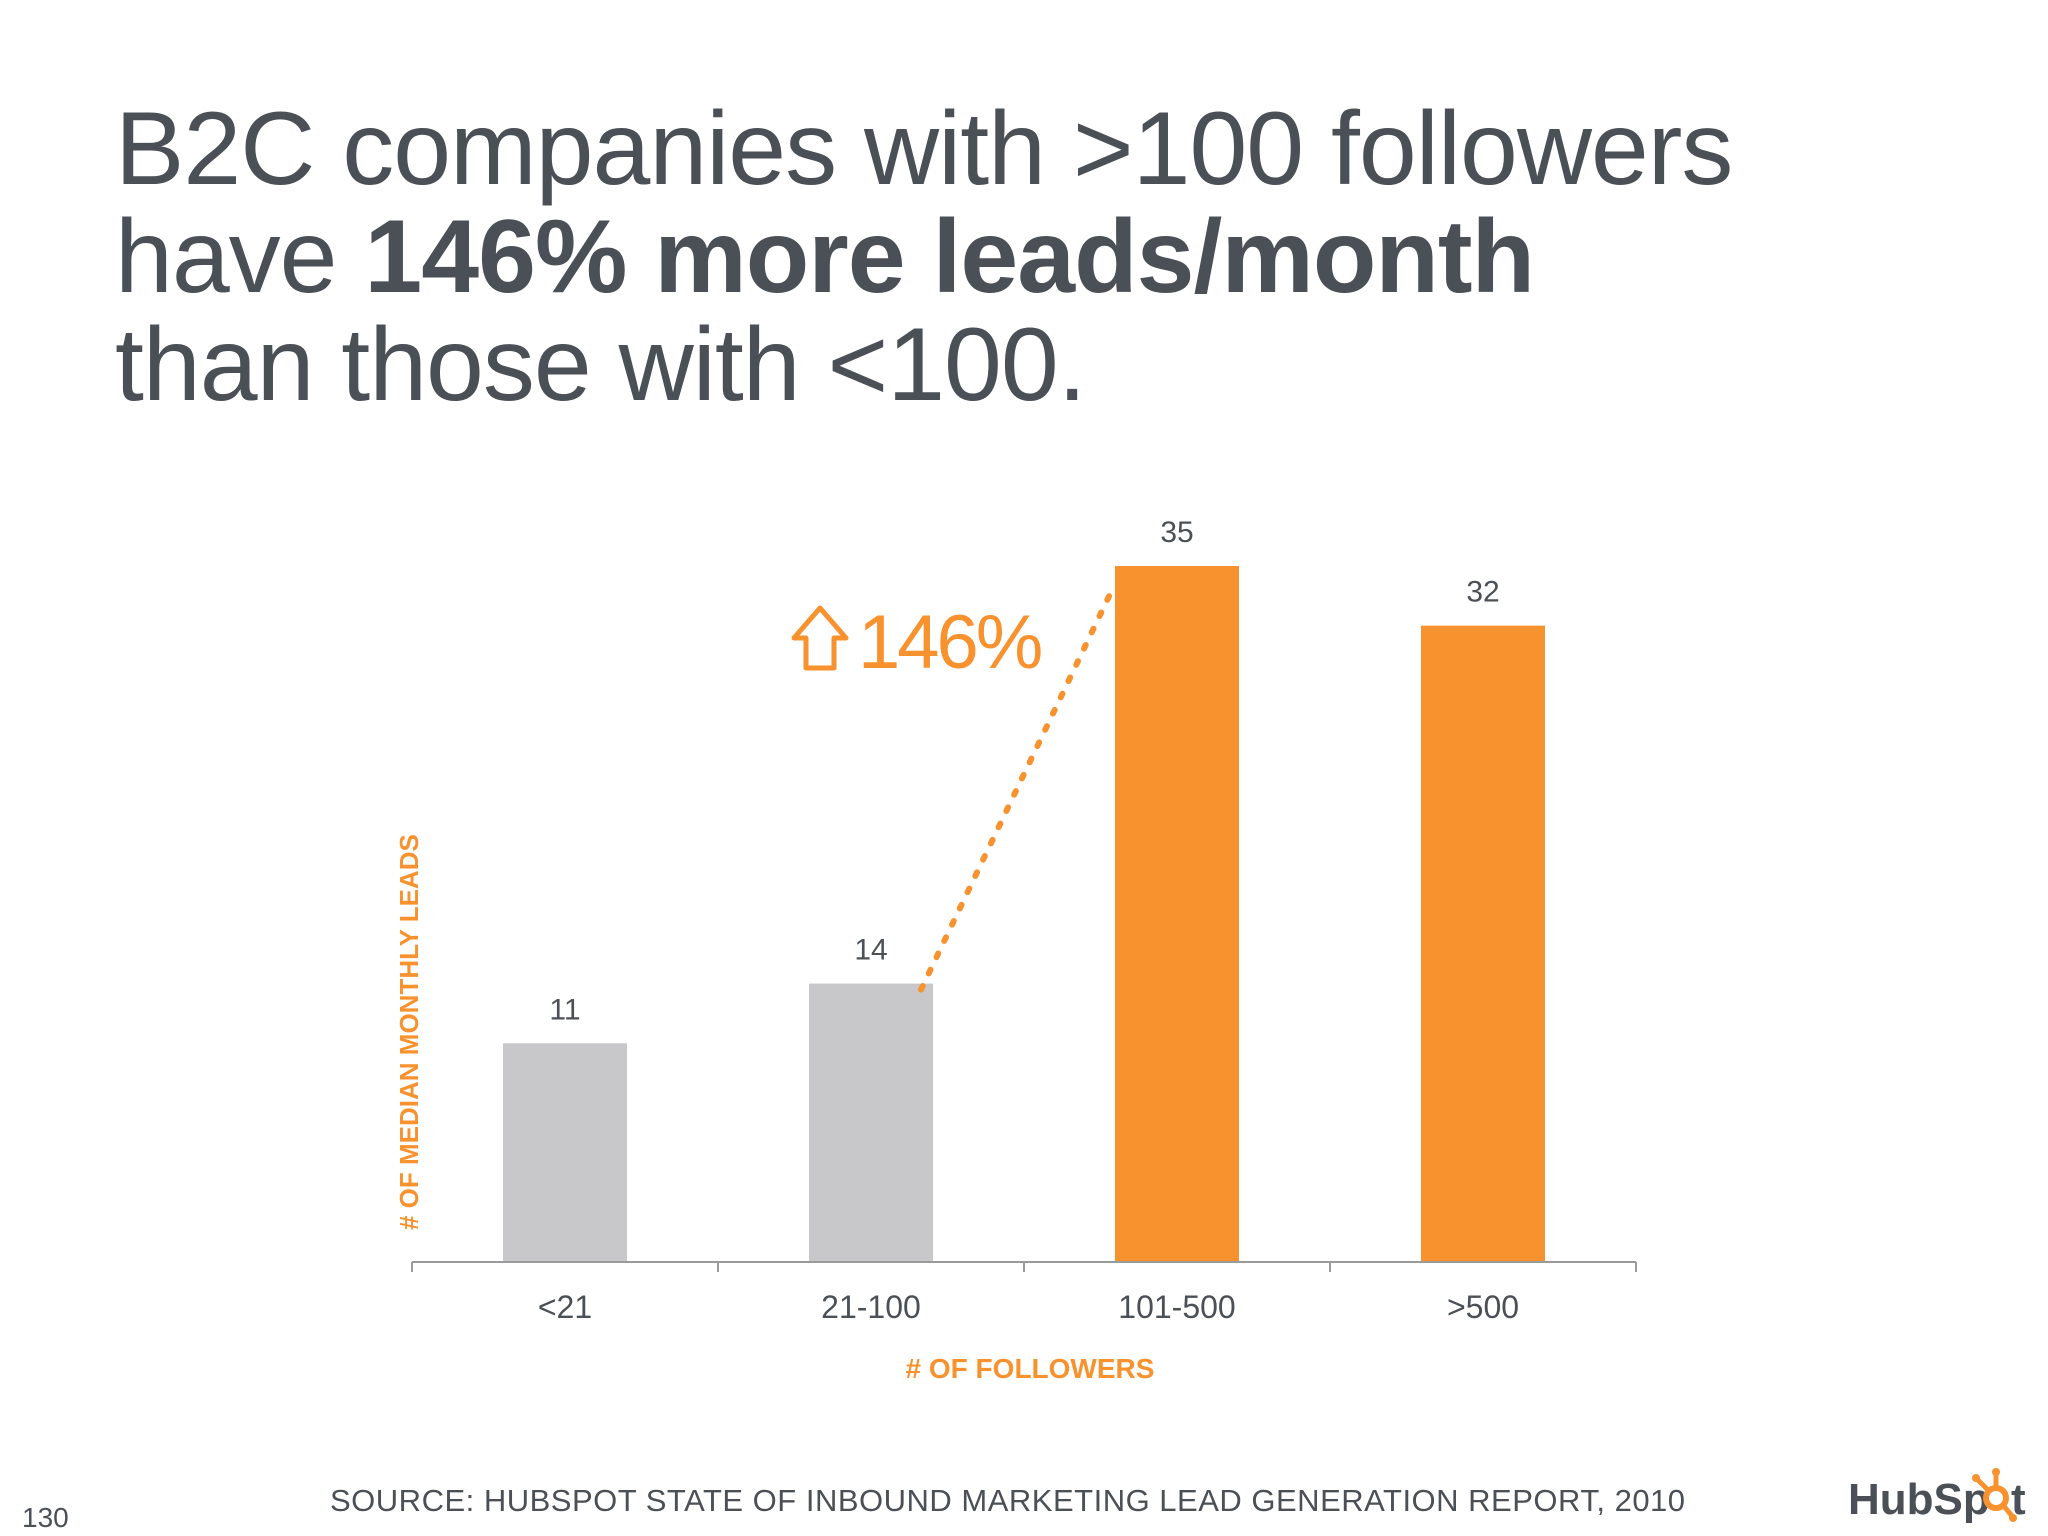 The width and height of the screenshot is (2048, 1536). What do you see at coordinates (601, 365) in the screenshot?
I see `headline-line-3: than those with <100.` at bounding box center [601, 365].